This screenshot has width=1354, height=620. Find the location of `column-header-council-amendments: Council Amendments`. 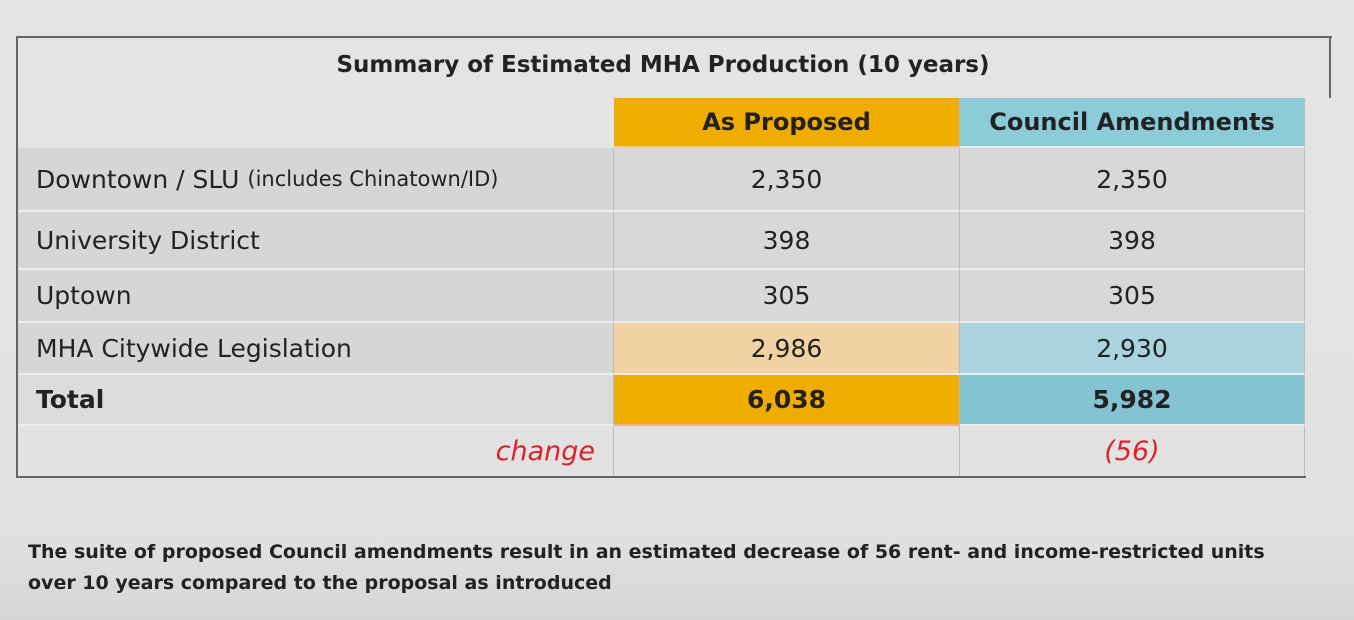

column-header-council-amendments: Council Amendments is located at coordinates (1132, 123).